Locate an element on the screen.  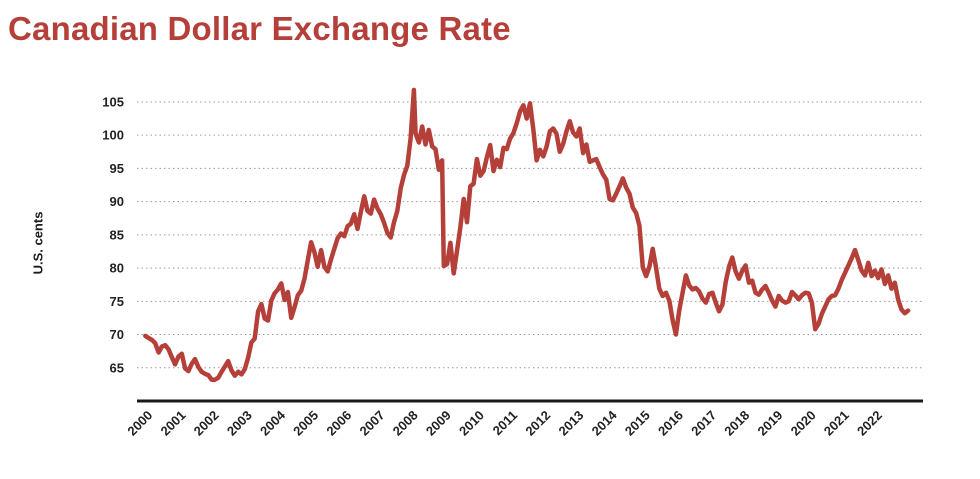
x-tick-label: 2008 is located at coordinates (405, 423).